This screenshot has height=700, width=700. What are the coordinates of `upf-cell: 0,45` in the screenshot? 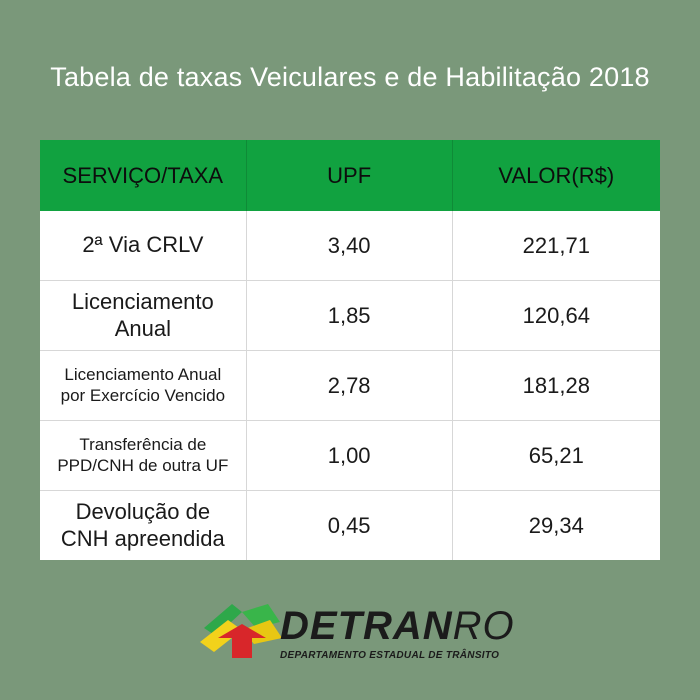 It's located at (349, 525).